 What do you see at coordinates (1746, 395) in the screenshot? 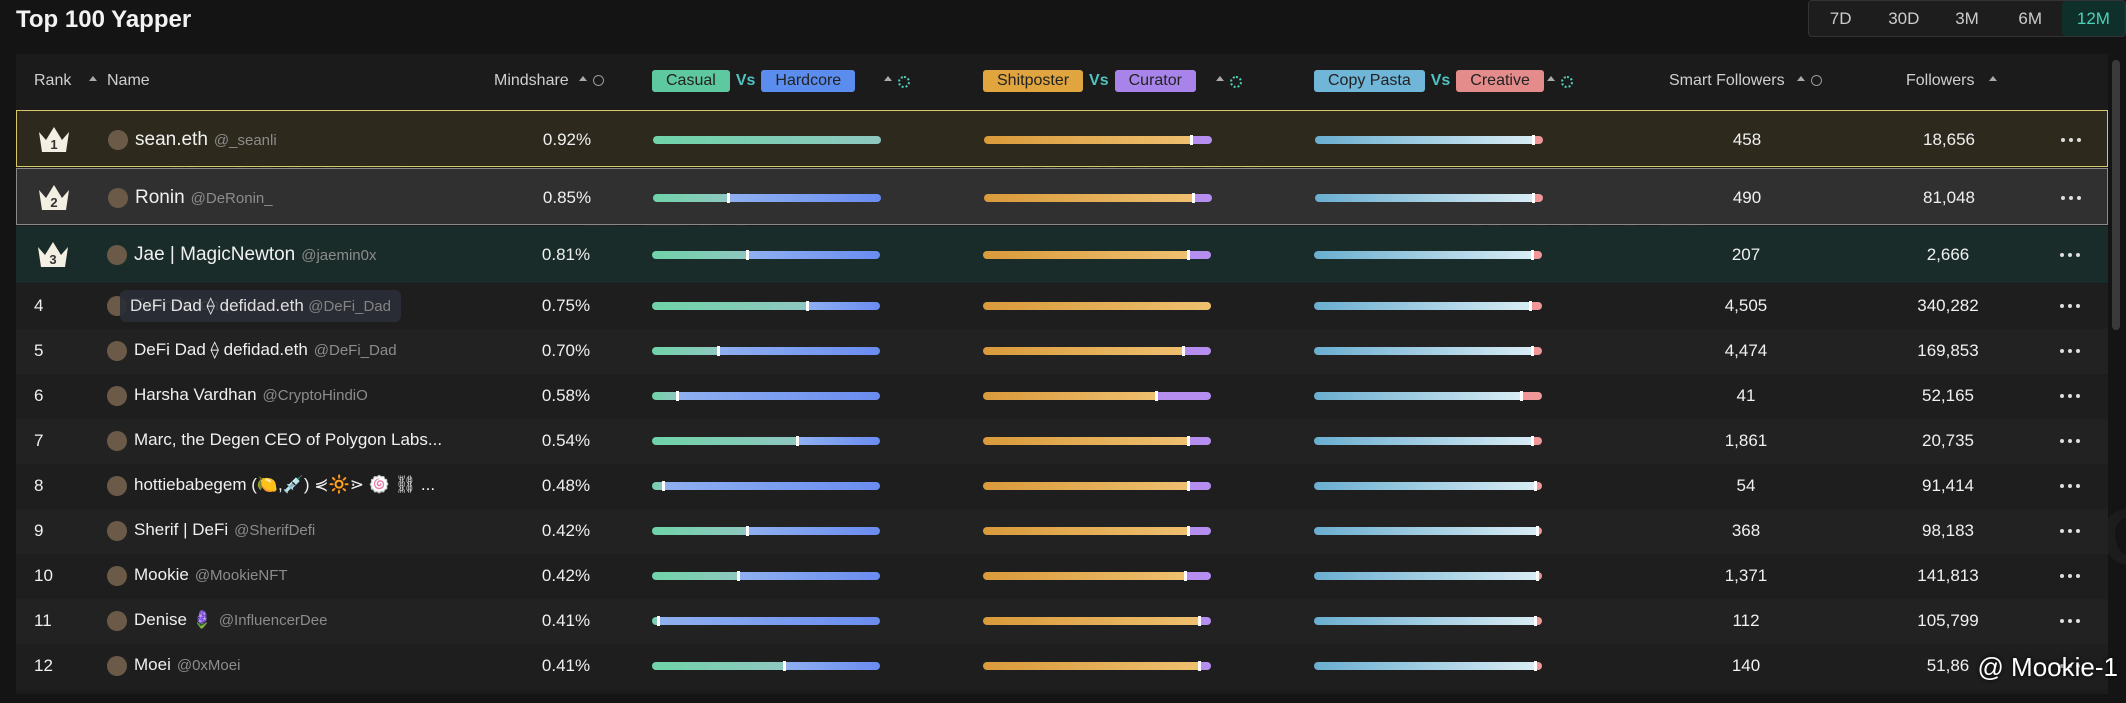
I see `smart-followers: 41` at bounding box center [1746, 395].